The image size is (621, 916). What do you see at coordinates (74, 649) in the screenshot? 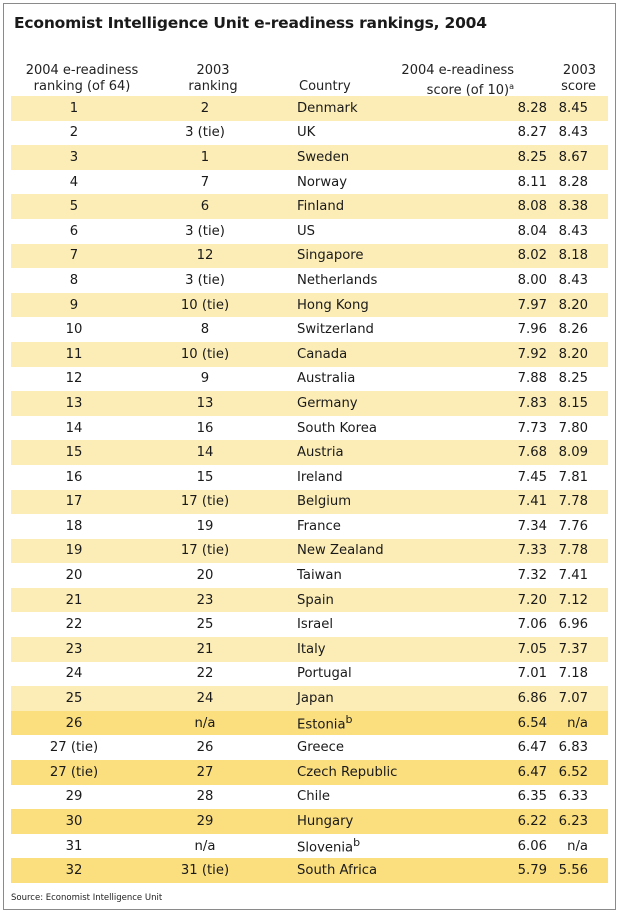
I see `rank-2004-cell: 23` at bounding box center [74, 649].